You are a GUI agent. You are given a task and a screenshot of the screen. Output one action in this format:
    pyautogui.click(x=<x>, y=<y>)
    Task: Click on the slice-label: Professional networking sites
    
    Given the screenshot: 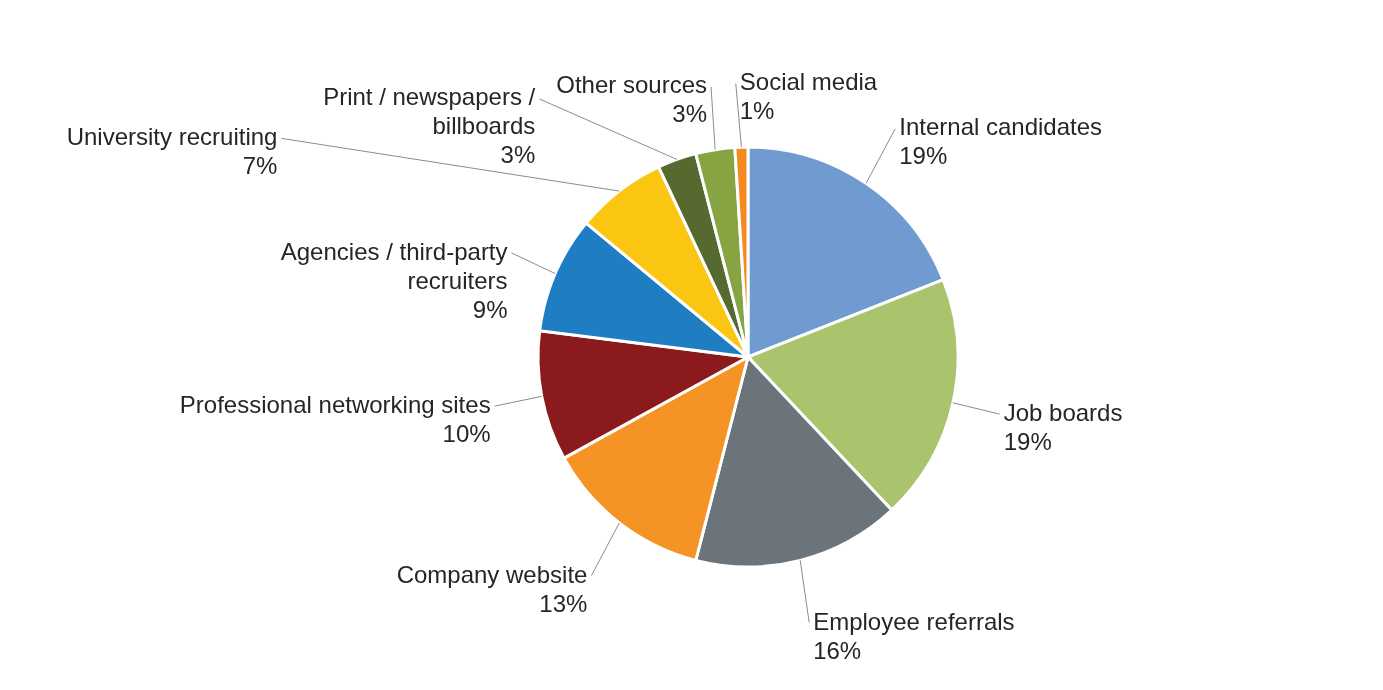 What is the action you would take?
    pyautogui.click(x=335, y=405)
    